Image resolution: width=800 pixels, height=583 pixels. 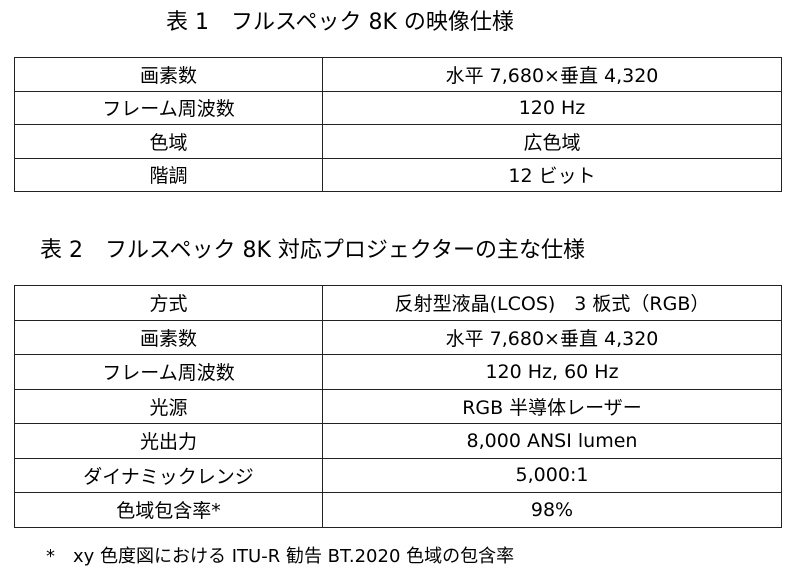 I want to click on table-row: 方式 反射型液晶(LCOS) 3 板式（RGB）, so click(x=398, y=303).